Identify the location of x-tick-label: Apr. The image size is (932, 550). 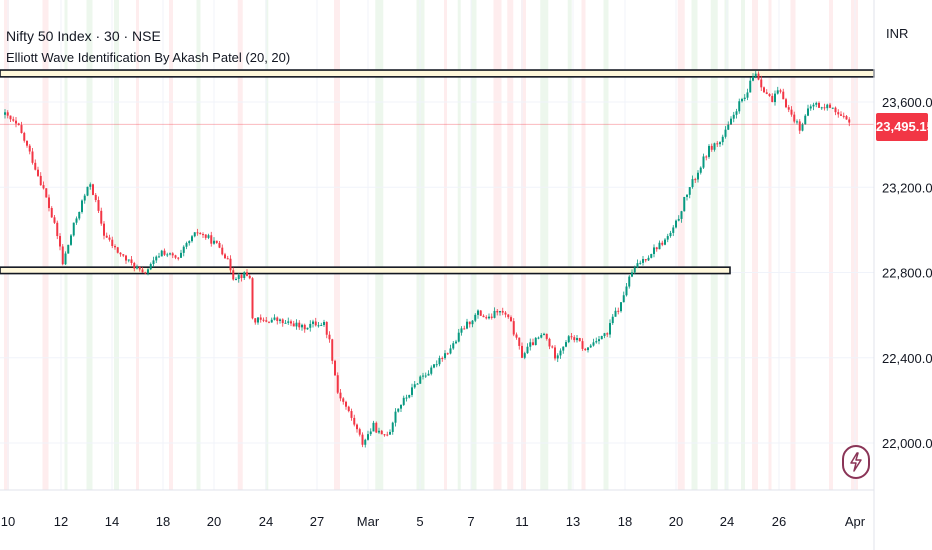
(855, 521).